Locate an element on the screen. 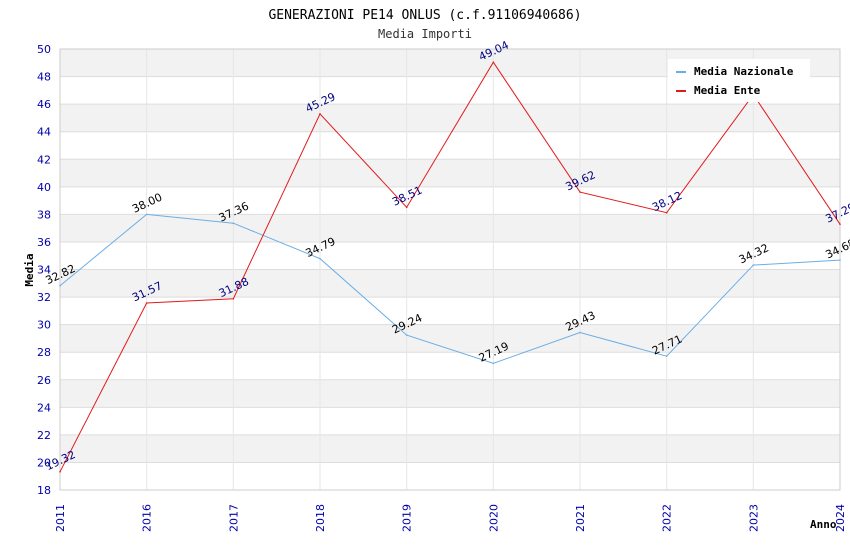 This screenshot has width=850, height=550. legend: Media Nazionale Media Ente is located at coordinates (739, 80).